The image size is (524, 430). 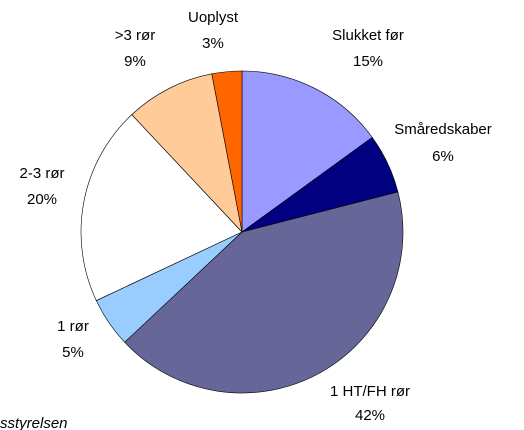 I want to click on slice-label: Slukket før, so click(x=368, y=35).